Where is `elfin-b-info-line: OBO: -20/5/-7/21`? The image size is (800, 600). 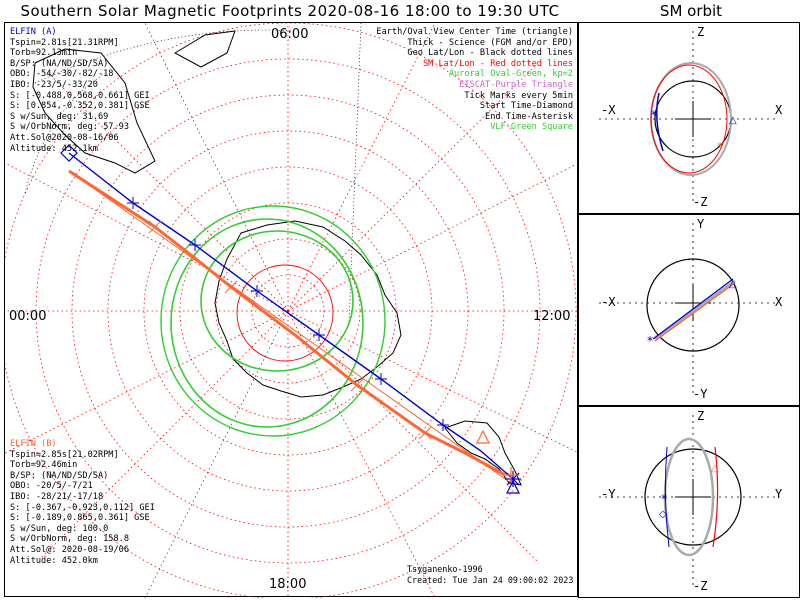 elfin-b-info-line: OBO: -20/5/-7/21 is located at coordinates (51, 486).